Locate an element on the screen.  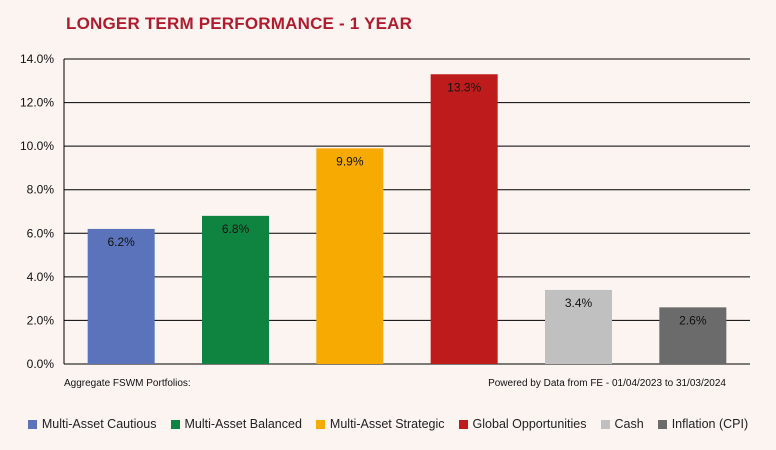
y-tick-label: 6.0% is located at coordinates (41, 233).